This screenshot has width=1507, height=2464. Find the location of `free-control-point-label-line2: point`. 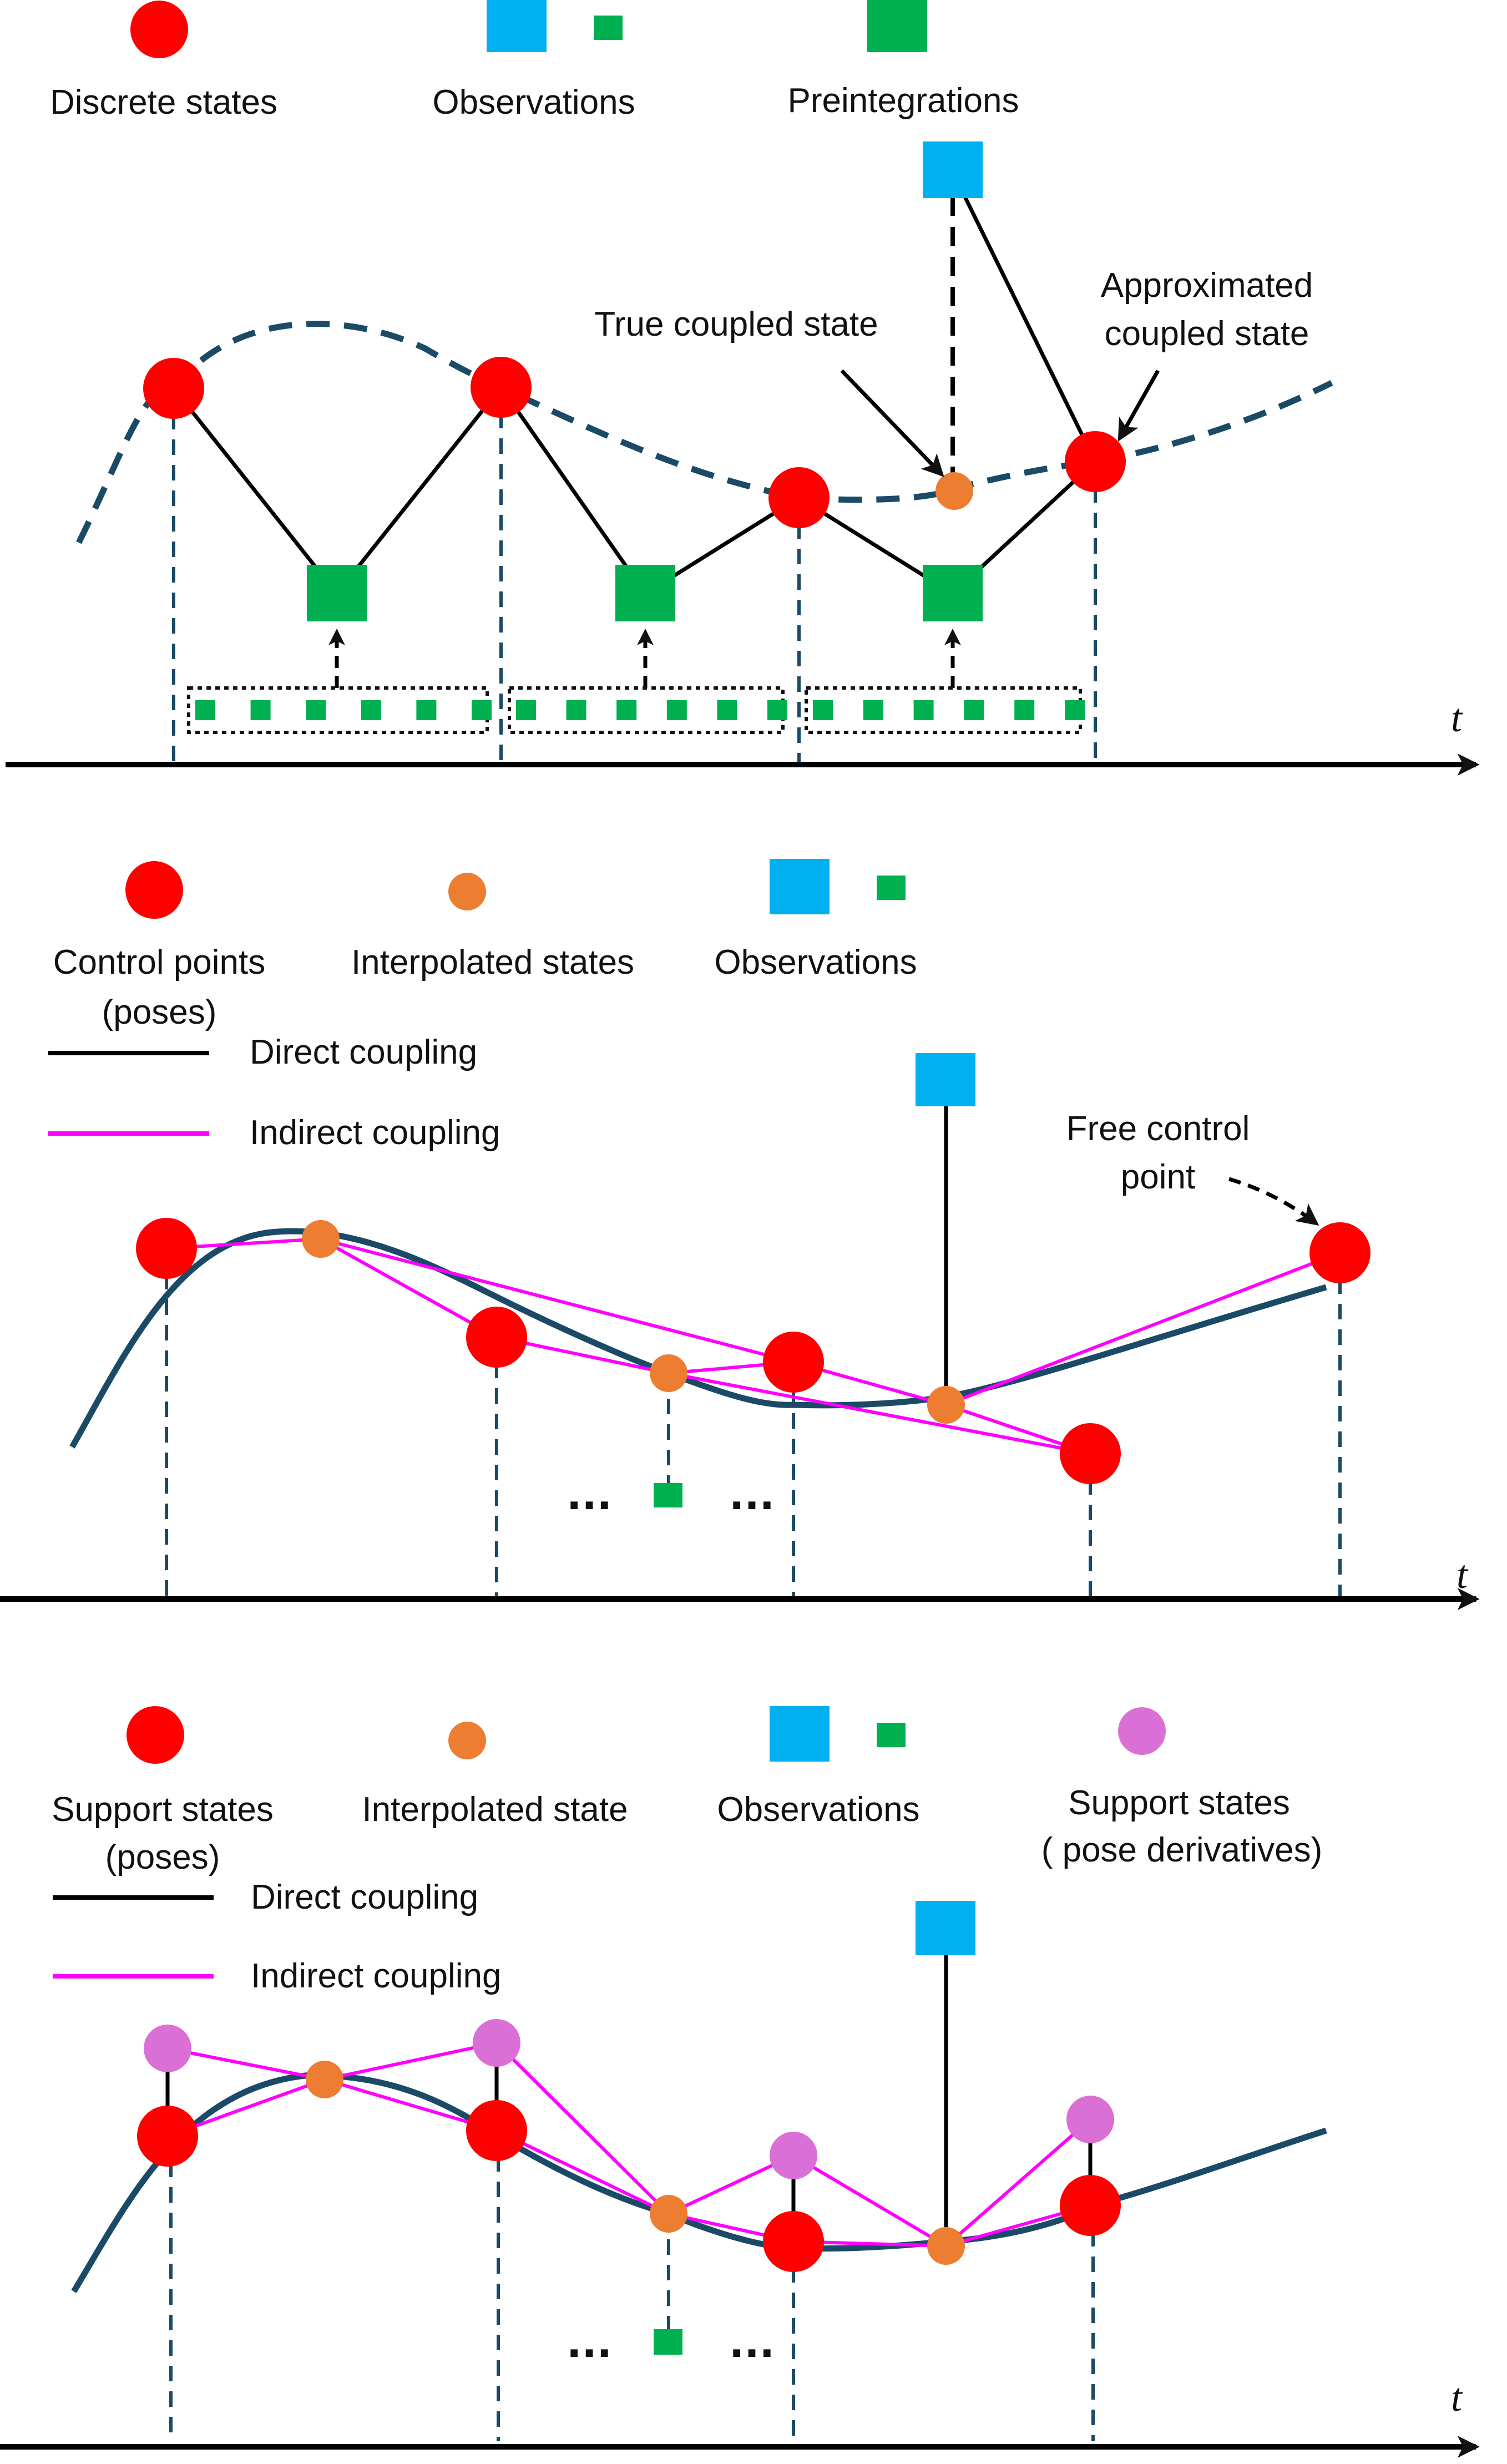

free-control-point-label-line2: point is located at coordinates (1158, 1177).